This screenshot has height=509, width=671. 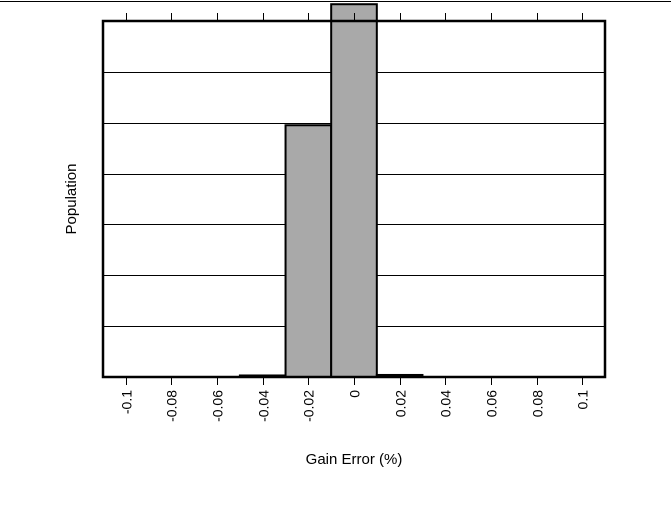 What do you see at coordinates (354, 459) in the screenshot?
I see `x-axis-title: Gain Error (%)` at bounding box center [354, 459].